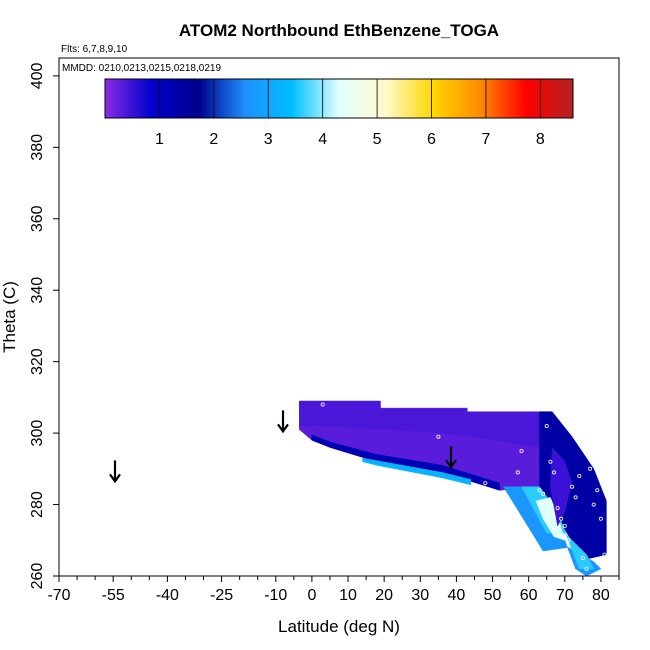 This screenshot has width=650, height=650. I want to click on y-tick-label-340: 340, so click(37, 290).